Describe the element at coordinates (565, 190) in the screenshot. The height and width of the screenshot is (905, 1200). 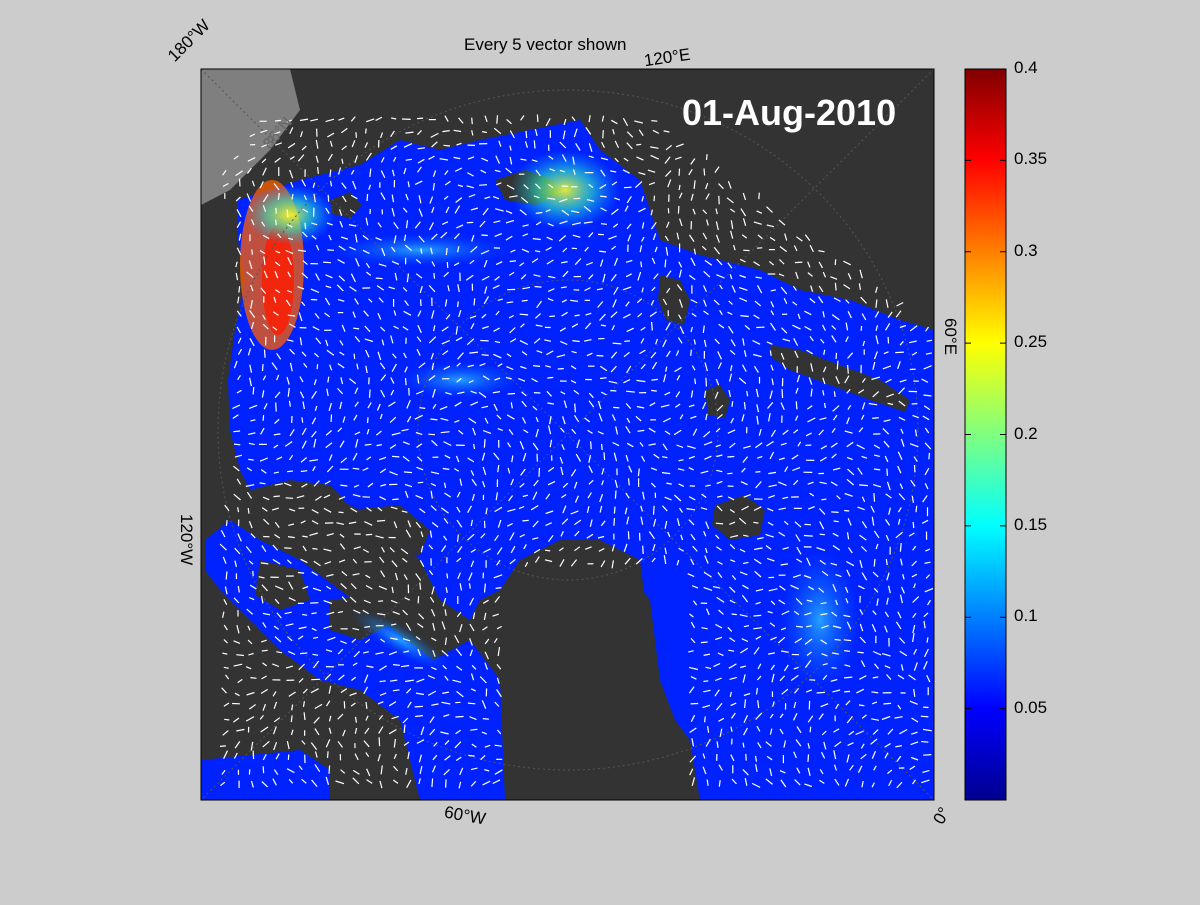
I see `laptev-glow` at that location.